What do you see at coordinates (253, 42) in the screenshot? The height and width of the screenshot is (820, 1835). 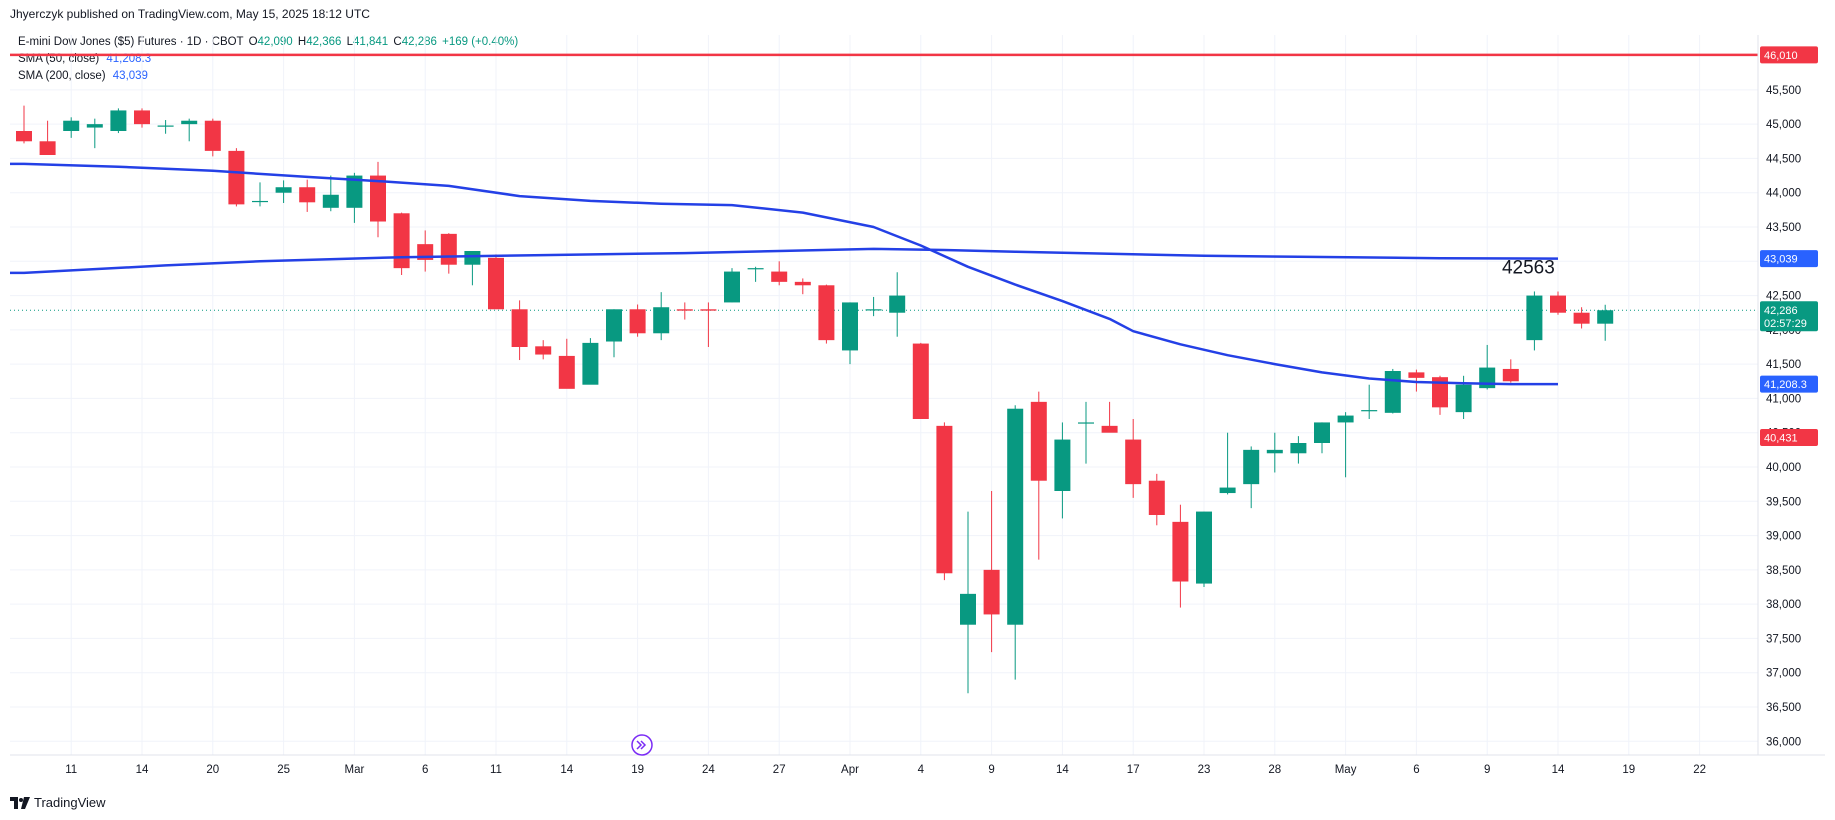 I see `open-label: O` at bounding box center [253, 42].